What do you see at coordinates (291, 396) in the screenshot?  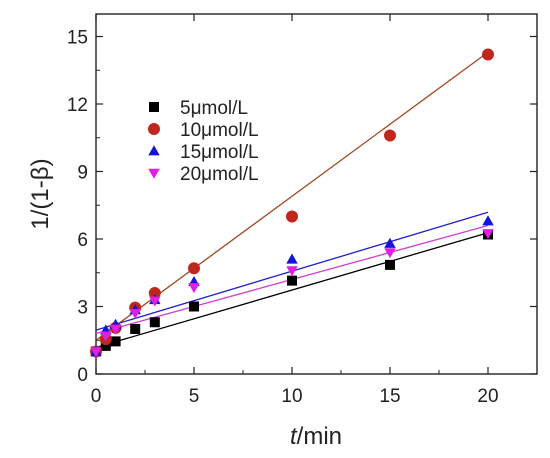 I see `x-tick-label: 10` at bounding box center [291, 396].